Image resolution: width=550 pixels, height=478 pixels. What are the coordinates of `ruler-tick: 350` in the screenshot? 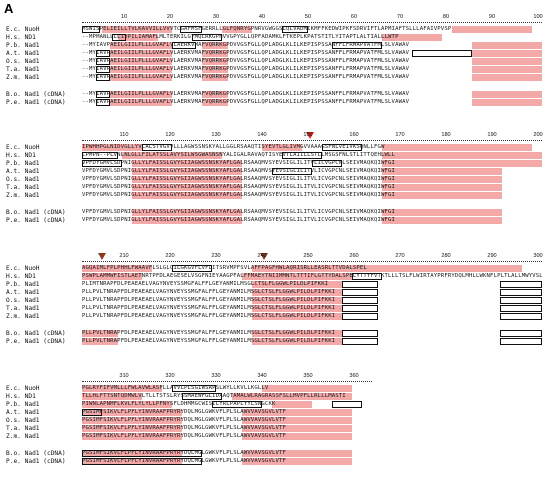 It's located at (308, 376).